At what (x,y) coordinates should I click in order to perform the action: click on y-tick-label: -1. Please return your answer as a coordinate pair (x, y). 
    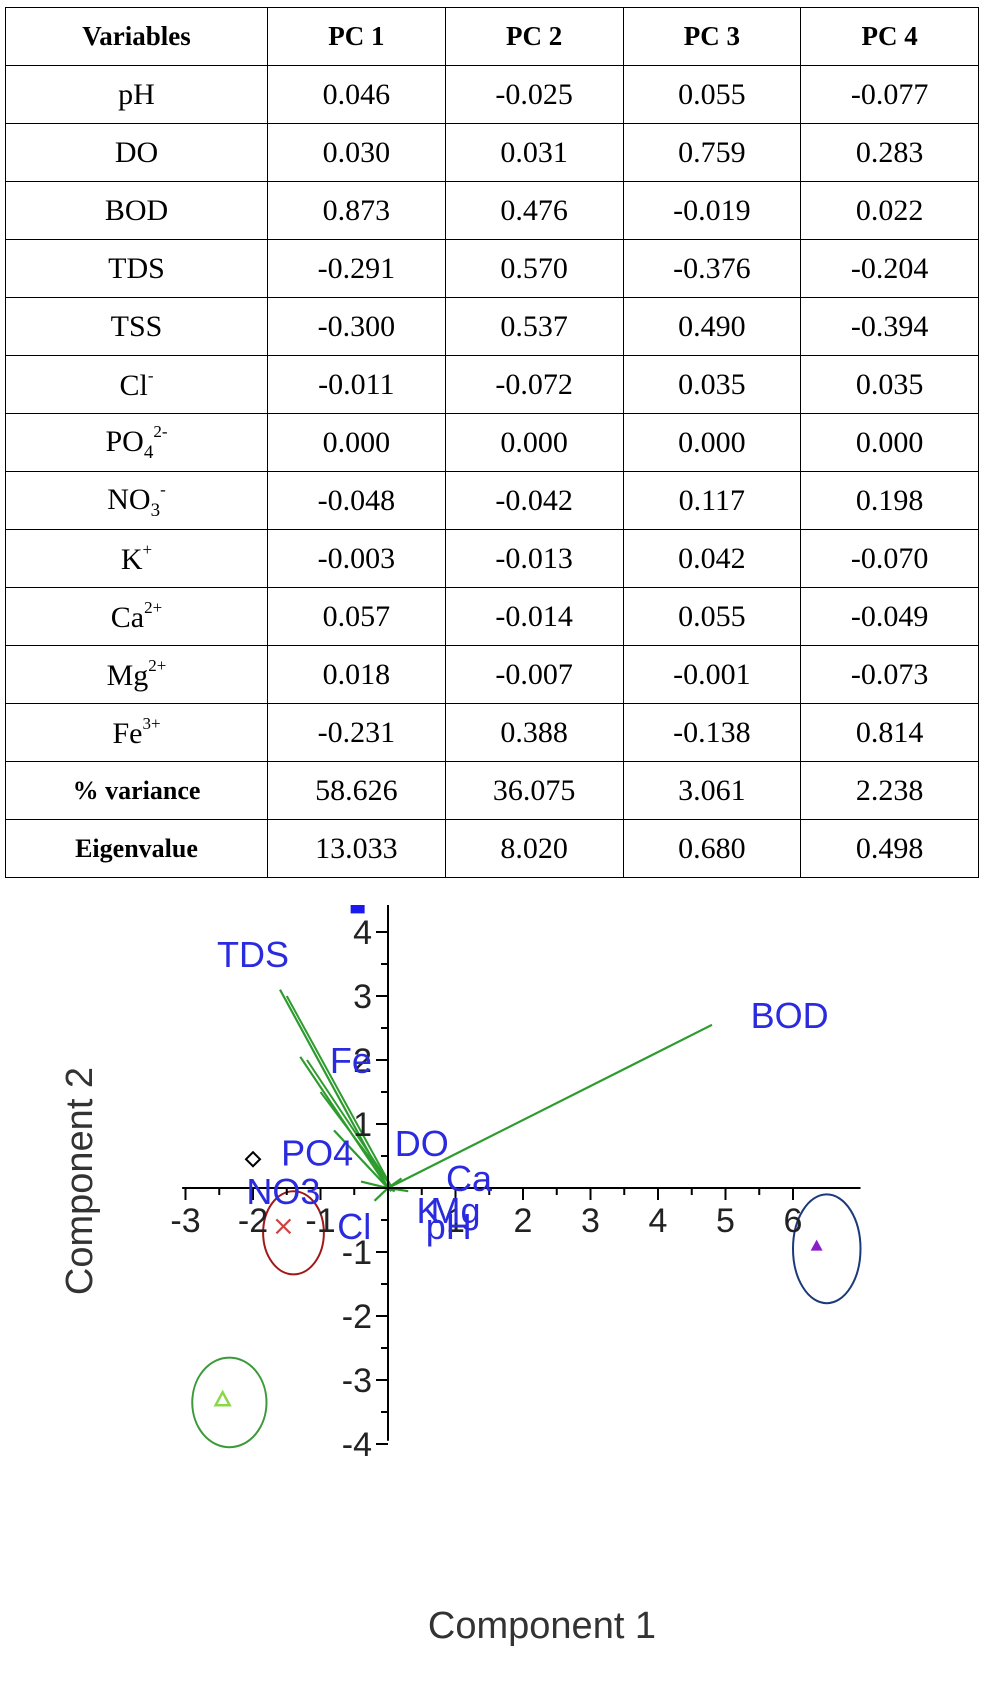
    Looking at the image, I should click on (357, 1253).